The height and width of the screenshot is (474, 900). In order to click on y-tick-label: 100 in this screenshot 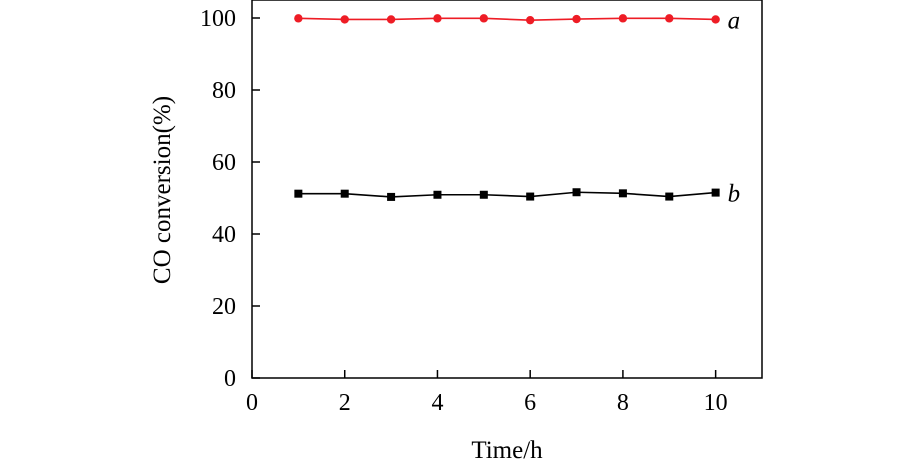, I will do `click(218, 19)`.